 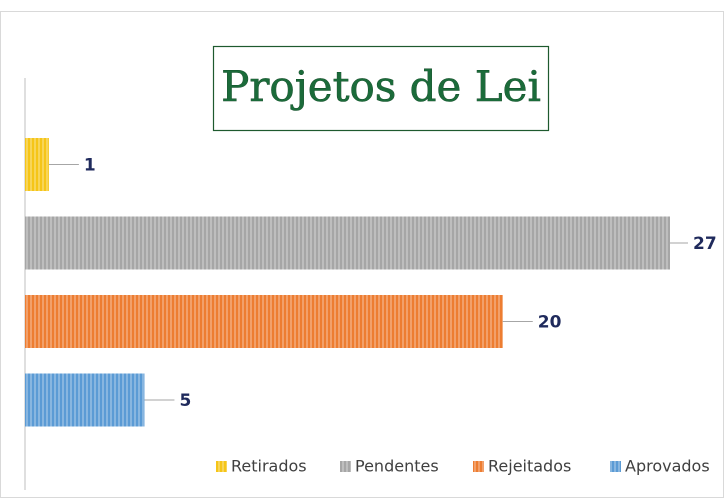 What do you see at coordinates (550, 323) in the screenshot?
I see `data-label: 20` at bounding box center [550, 323].